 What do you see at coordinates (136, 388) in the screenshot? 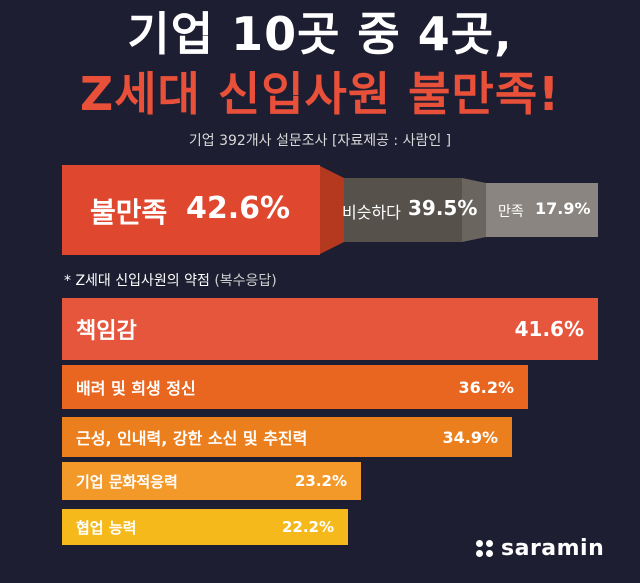
I see `weakness-bar-label: 배려 및 희생 정신` at bounding box center [136, 388].